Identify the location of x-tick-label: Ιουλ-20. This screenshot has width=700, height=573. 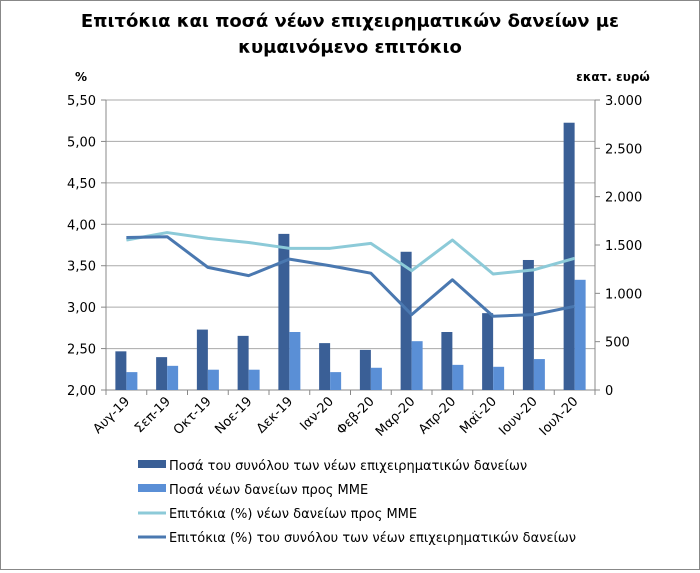
(559, 416).